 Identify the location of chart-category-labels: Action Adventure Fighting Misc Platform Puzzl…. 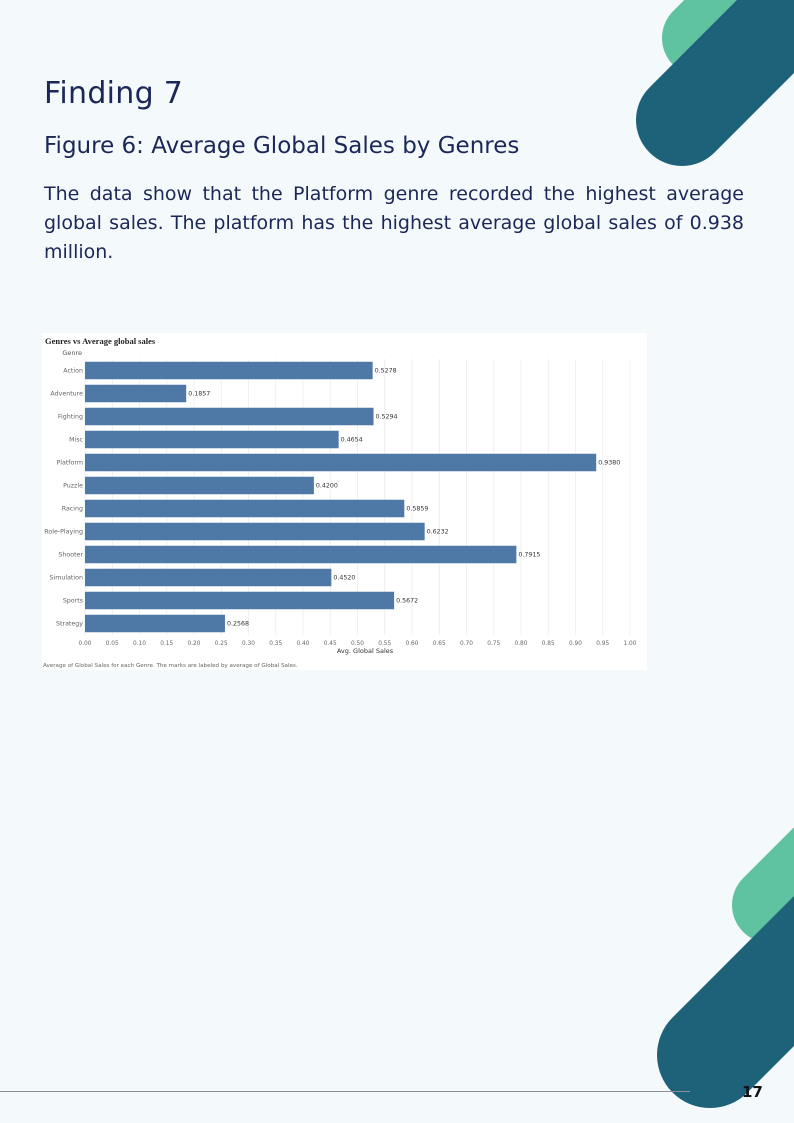
(63, 498).